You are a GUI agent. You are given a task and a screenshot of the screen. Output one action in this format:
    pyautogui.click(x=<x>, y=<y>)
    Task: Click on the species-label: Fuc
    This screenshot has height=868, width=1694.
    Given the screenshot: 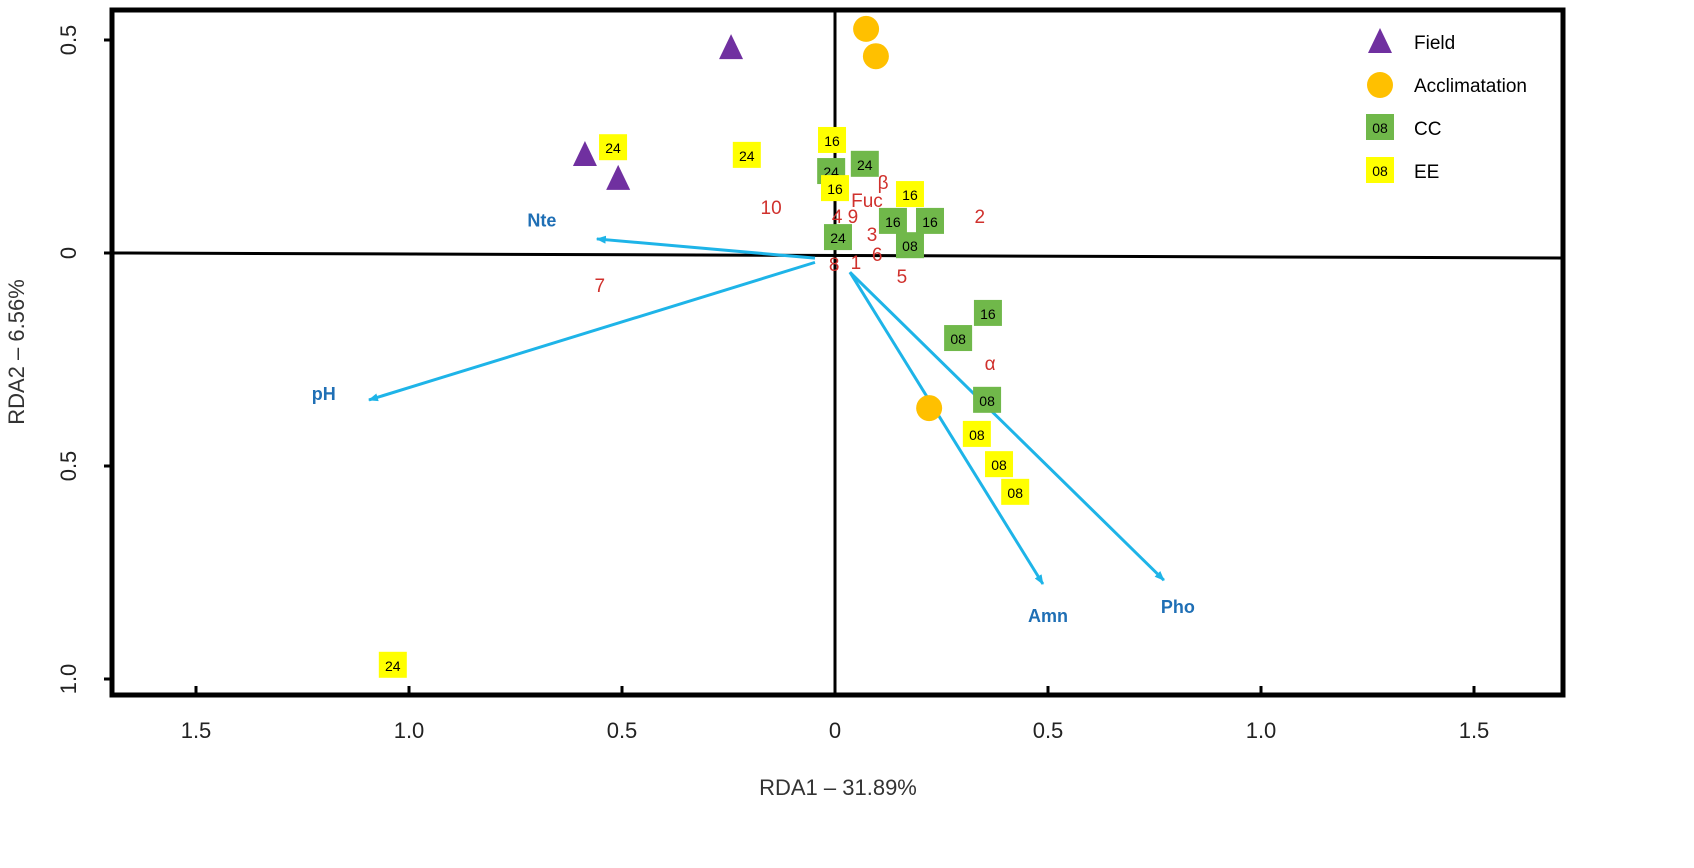 What is the action you would take?
    pyautogui.click(x=867, y=201)
    